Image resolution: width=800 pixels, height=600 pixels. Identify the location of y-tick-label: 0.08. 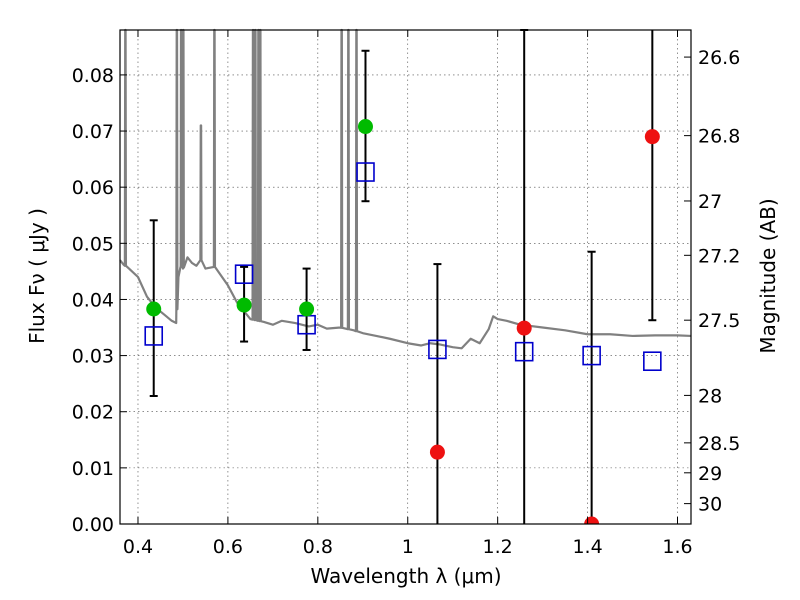
(93, 76).